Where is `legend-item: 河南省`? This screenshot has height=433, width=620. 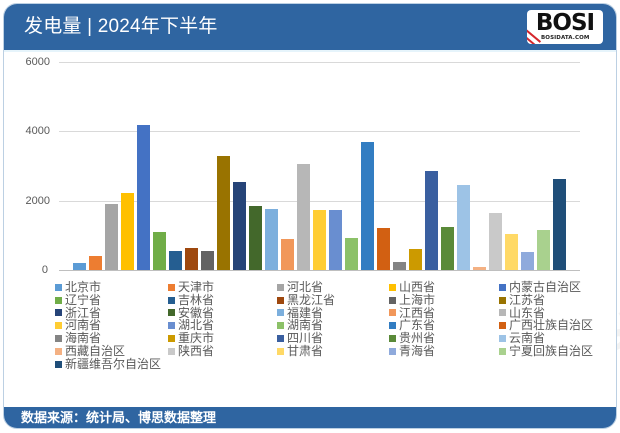 legend-item: 河南省 is located at coordinates (111, 325).